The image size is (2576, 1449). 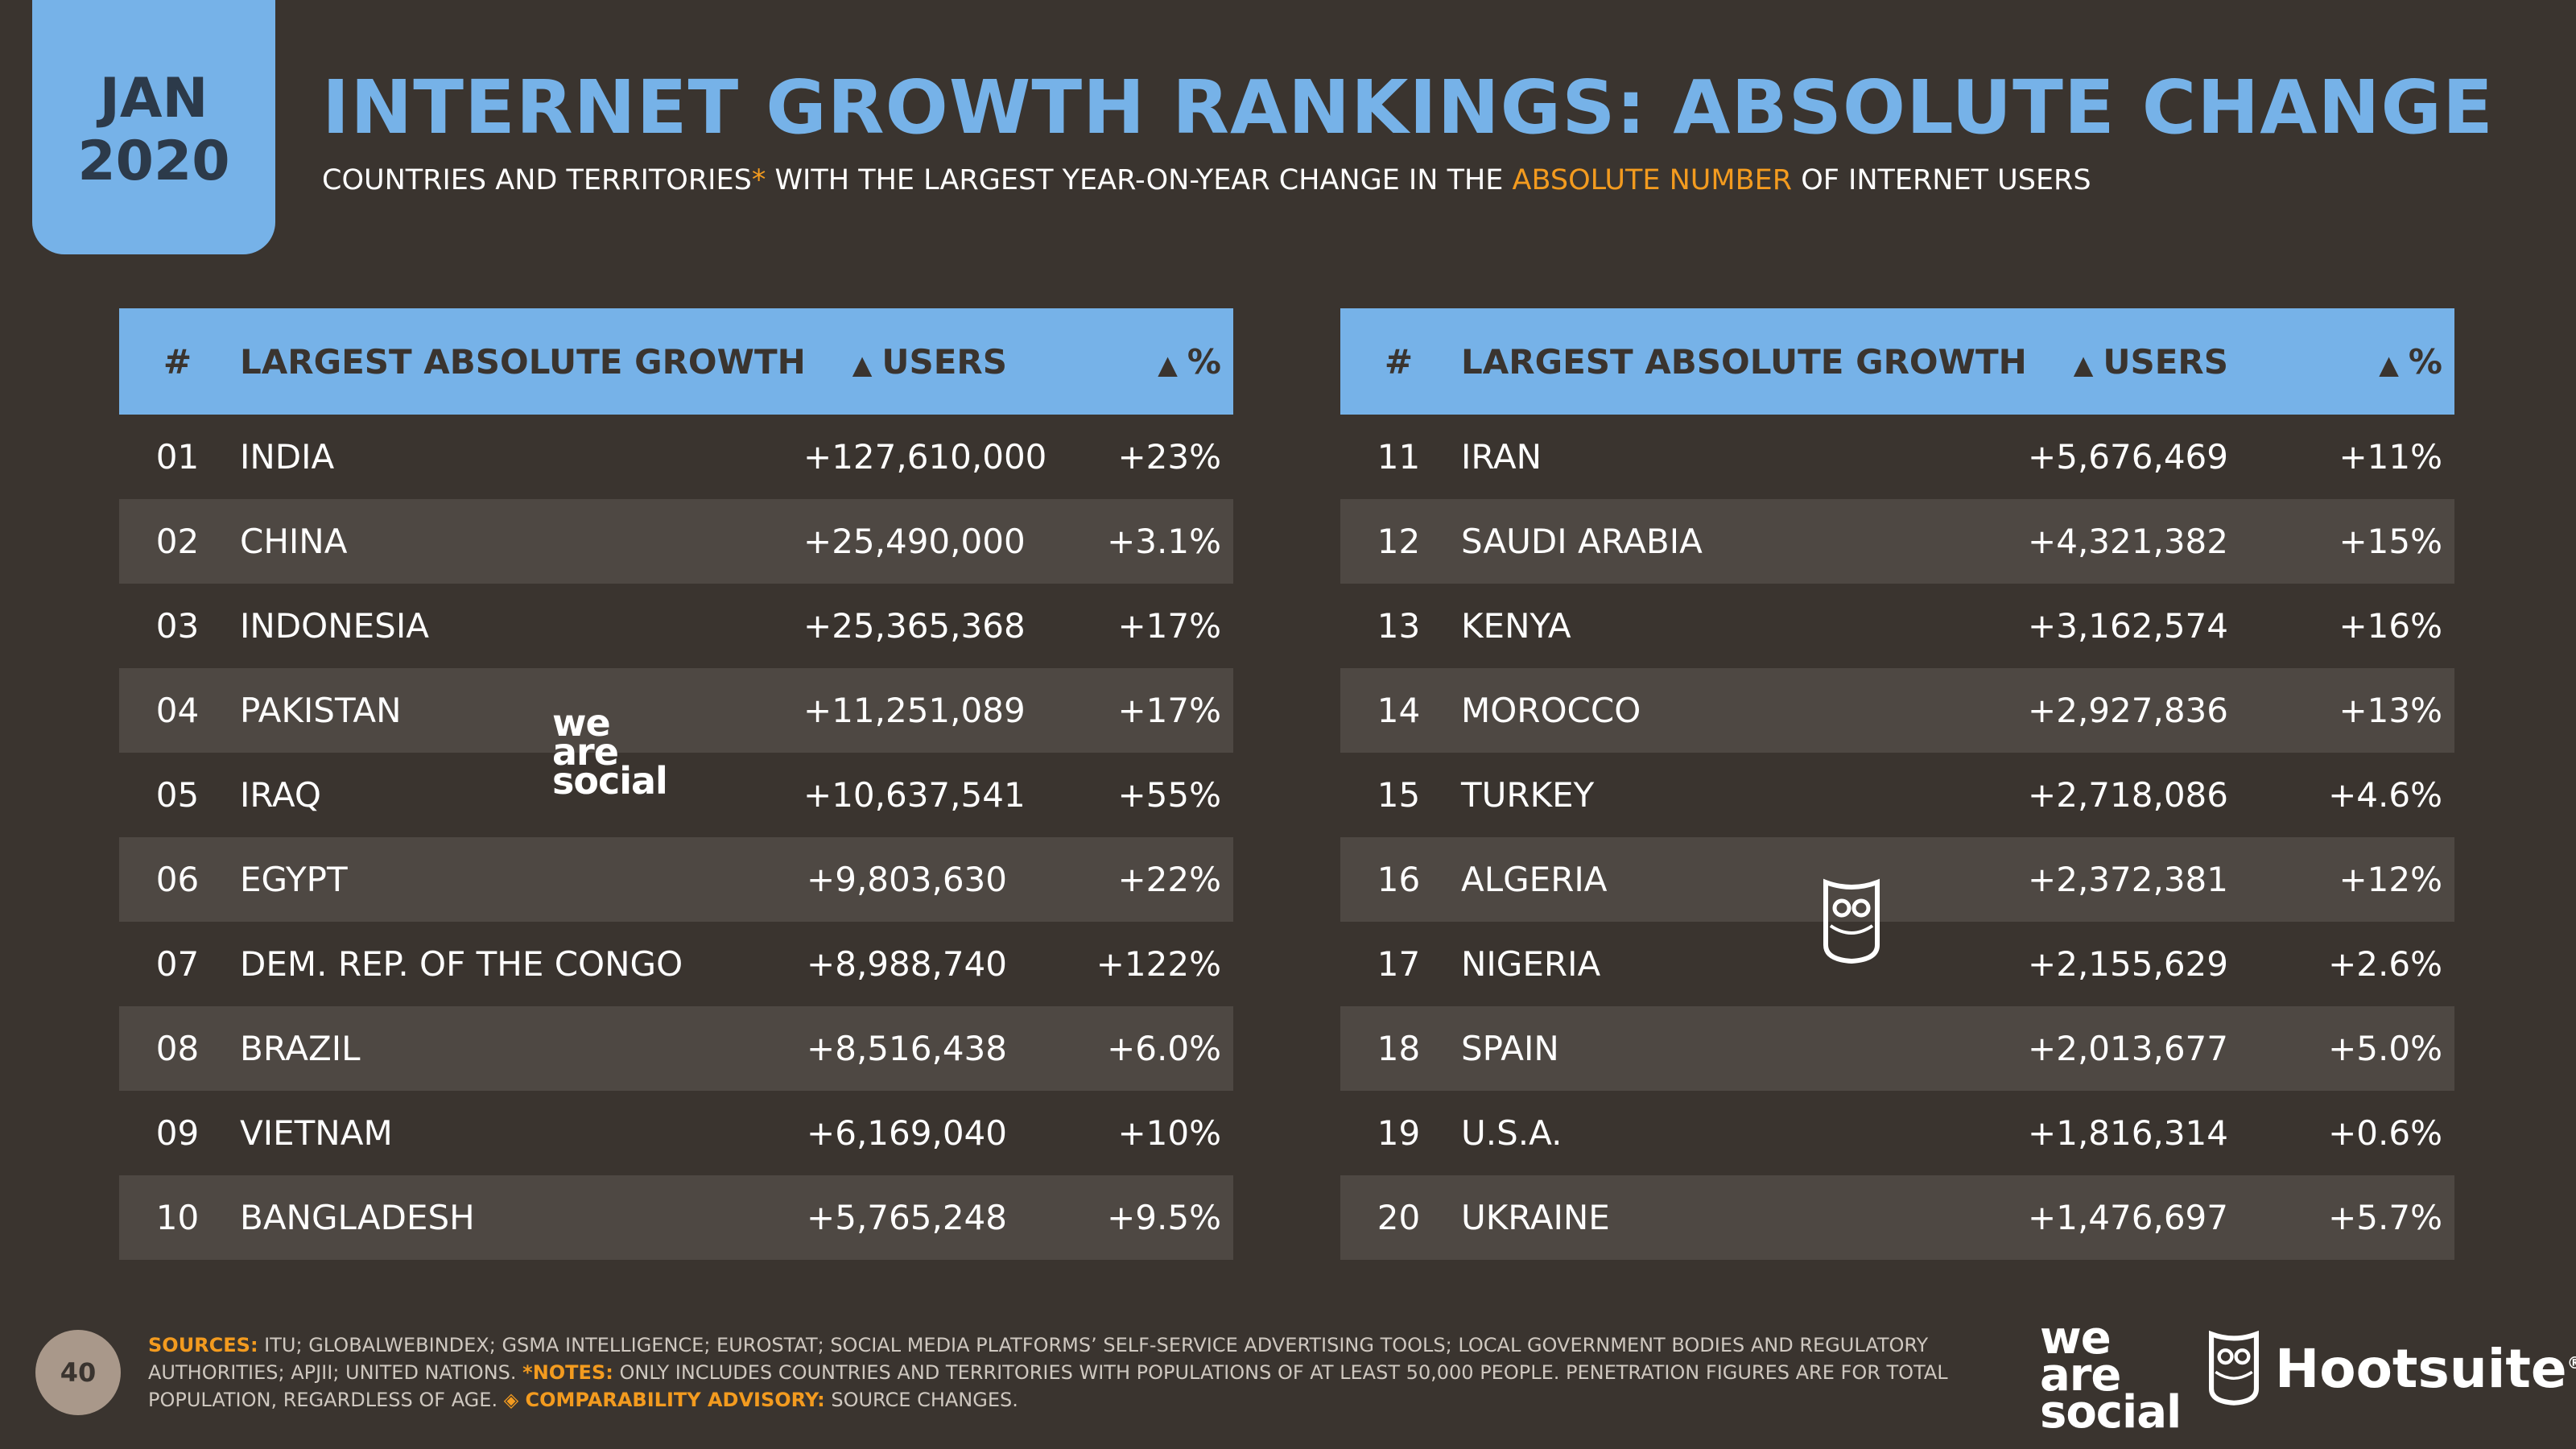 What do you see at coordinates (153, 127) in the screenshot?
I see `date-badge: JAN 2020` at bounding box center [153, 127].